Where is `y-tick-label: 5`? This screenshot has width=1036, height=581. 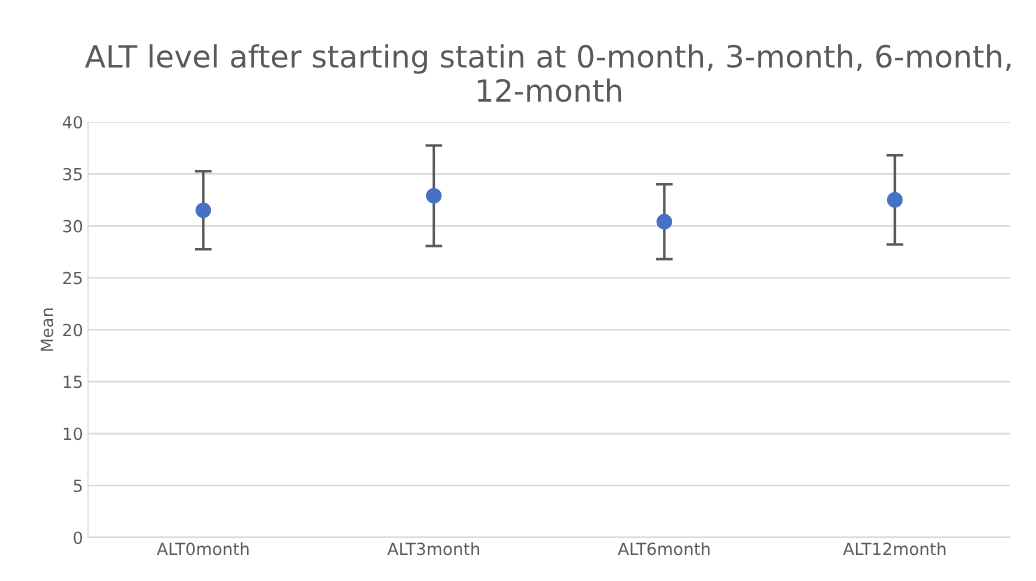
y-tick-label: 5 is located at coordinates (77, 486).